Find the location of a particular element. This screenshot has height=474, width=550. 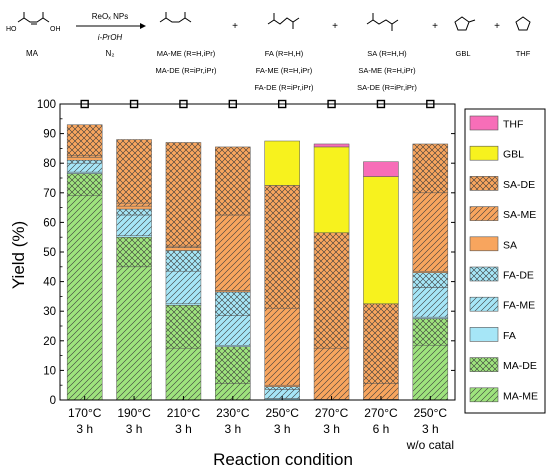

x-tick-label: 6 h is located at coordinates (381, 429).